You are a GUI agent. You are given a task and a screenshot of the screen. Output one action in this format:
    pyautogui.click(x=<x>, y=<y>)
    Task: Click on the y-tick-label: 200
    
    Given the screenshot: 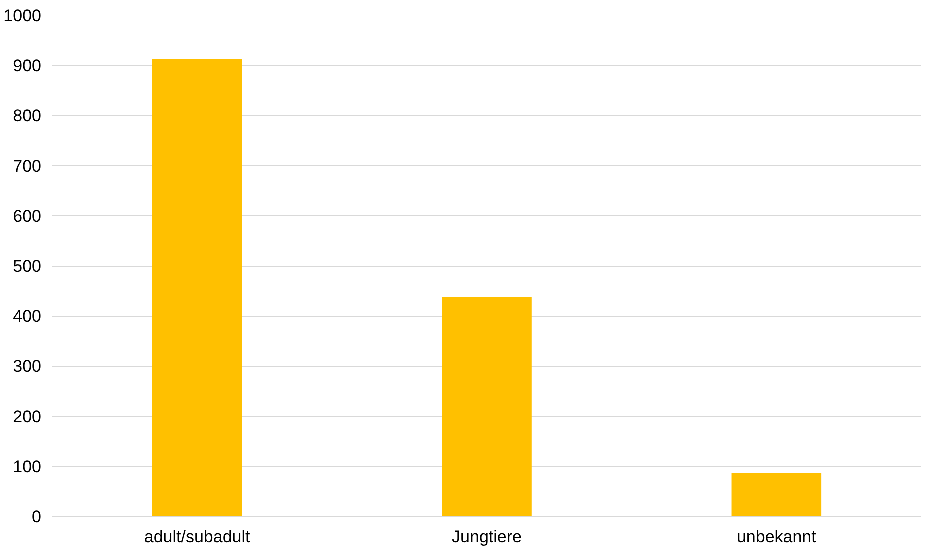 What is the action you would take?
    pyautogui.click(x=27, y=416)
    